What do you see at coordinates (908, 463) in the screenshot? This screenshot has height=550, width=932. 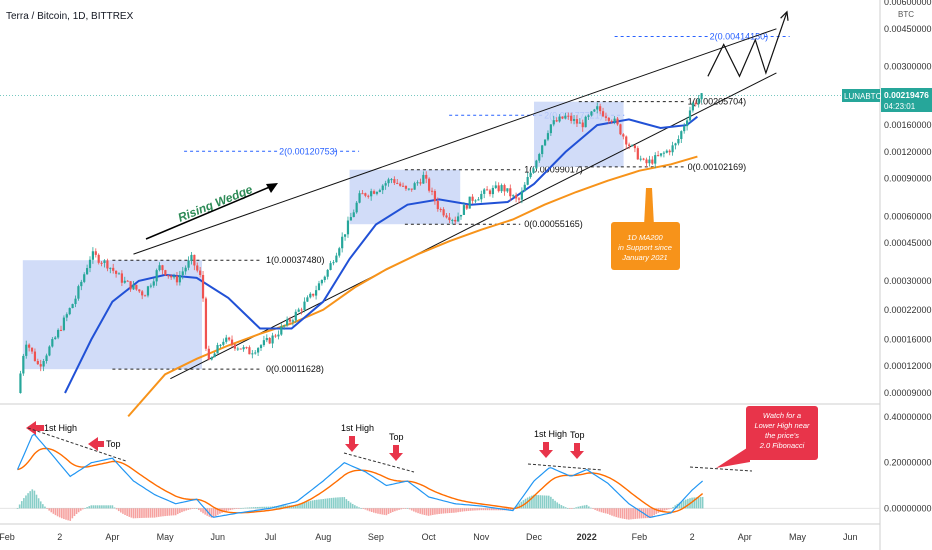 I see `indicator-tick-label: 0.20000000` at bounding box center [908, 463].